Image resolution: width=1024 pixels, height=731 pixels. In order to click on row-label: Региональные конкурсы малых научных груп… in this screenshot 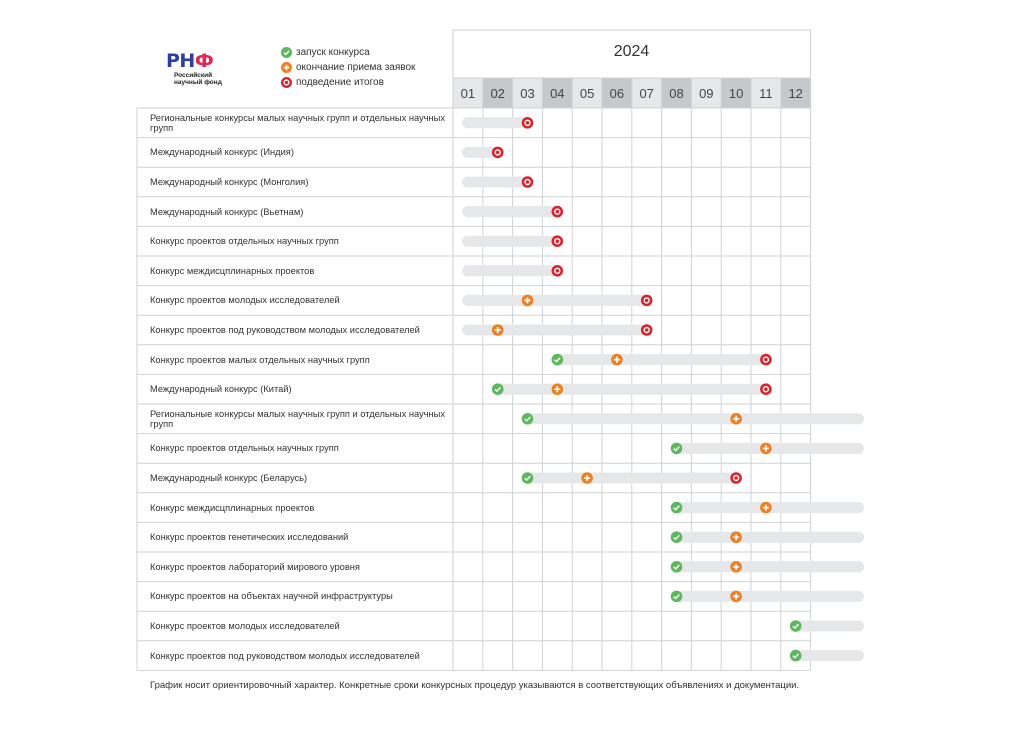, I will do `click(297, 122)`.